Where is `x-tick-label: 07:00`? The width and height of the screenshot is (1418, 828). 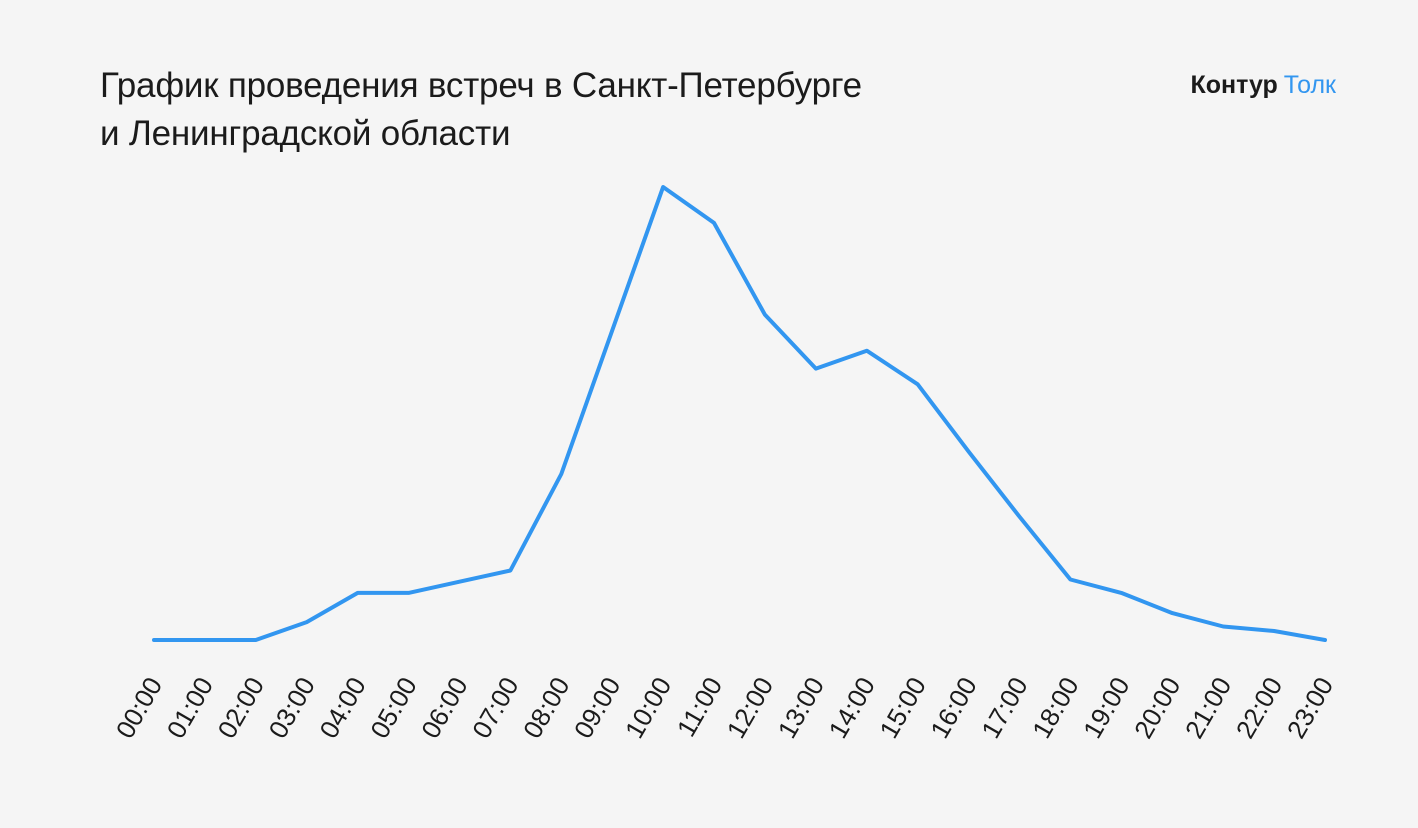 x-tick-label: 07:00 is located at coordinates (495, 707).